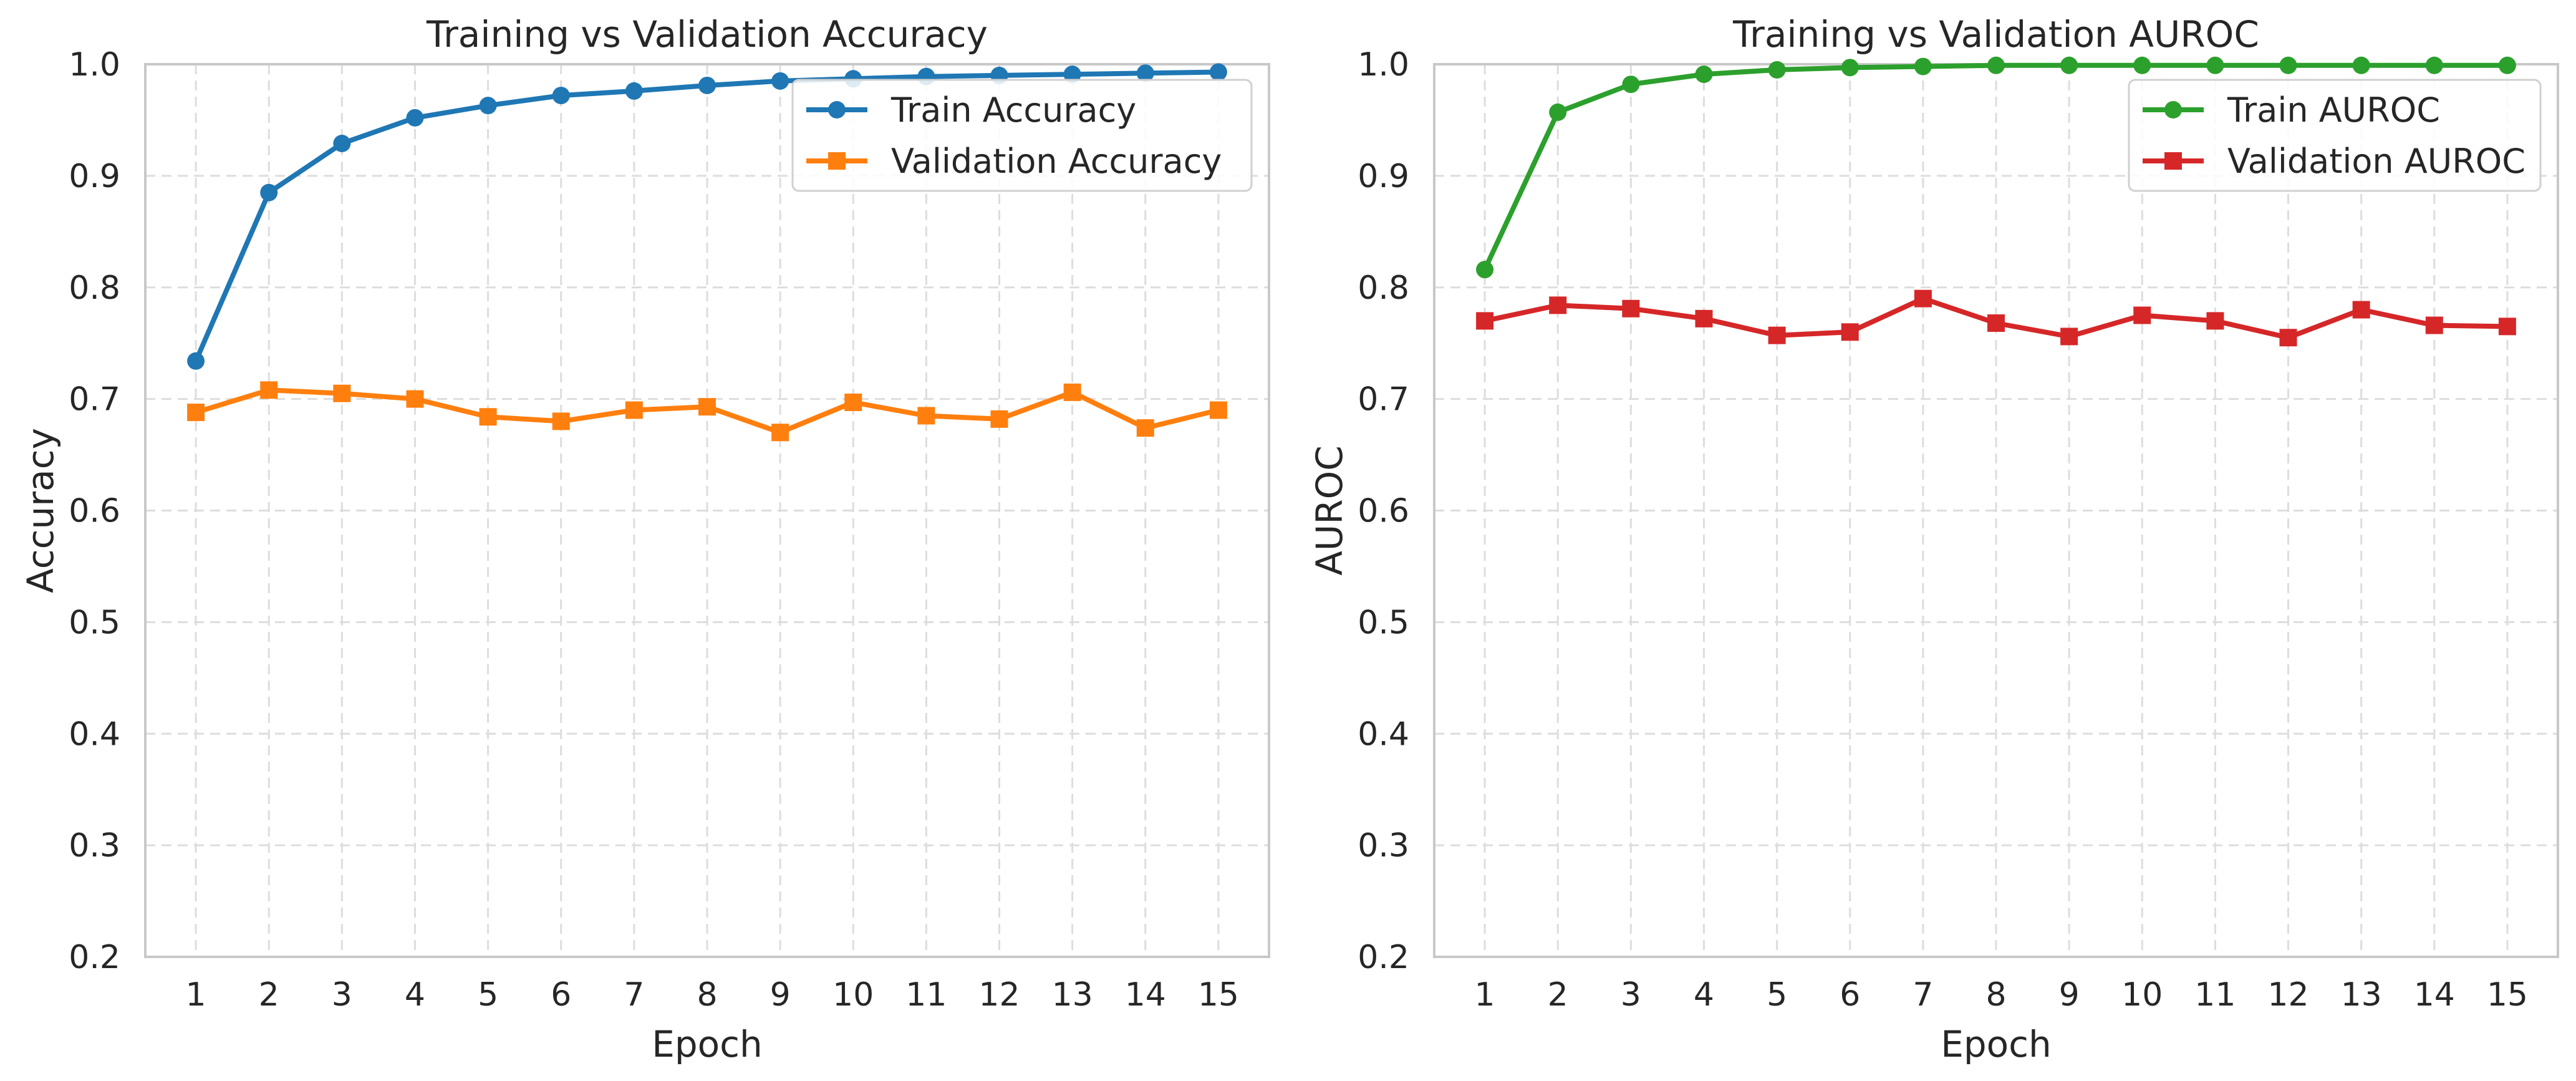  What do you see at coordinates (94, 65) in the screenshot?
I see `y-tick-label: 1.0` at bounding box center [94, 65].